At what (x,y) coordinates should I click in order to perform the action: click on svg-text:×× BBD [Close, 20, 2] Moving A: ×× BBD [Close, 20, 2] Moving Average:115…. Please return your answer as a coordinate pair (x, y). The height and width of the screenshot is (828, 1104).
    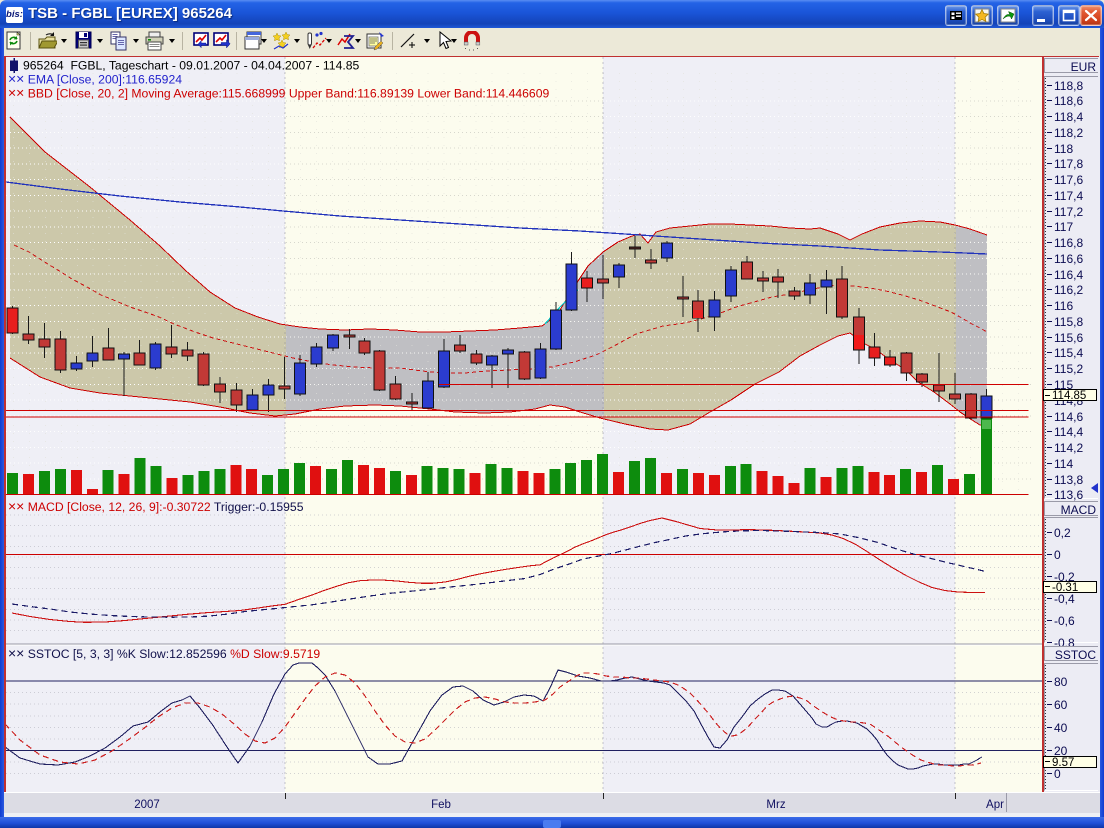
    Looking at the image, I should click on (278, 93).